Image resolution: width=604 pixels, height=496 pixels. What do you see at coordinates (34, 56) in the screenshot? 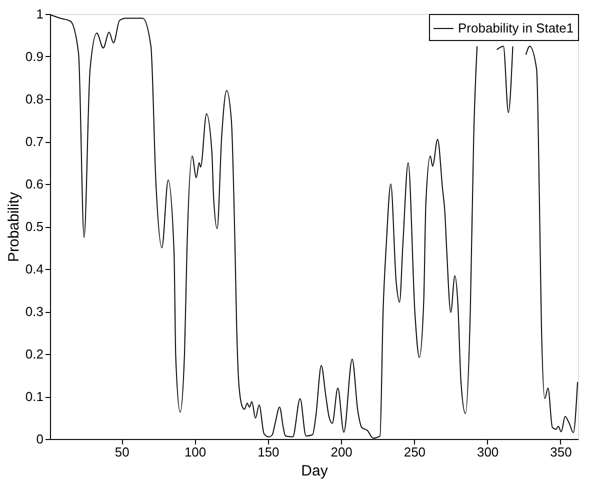
I see `y-tick-label: 0.9` at bounding box center [34, 56].